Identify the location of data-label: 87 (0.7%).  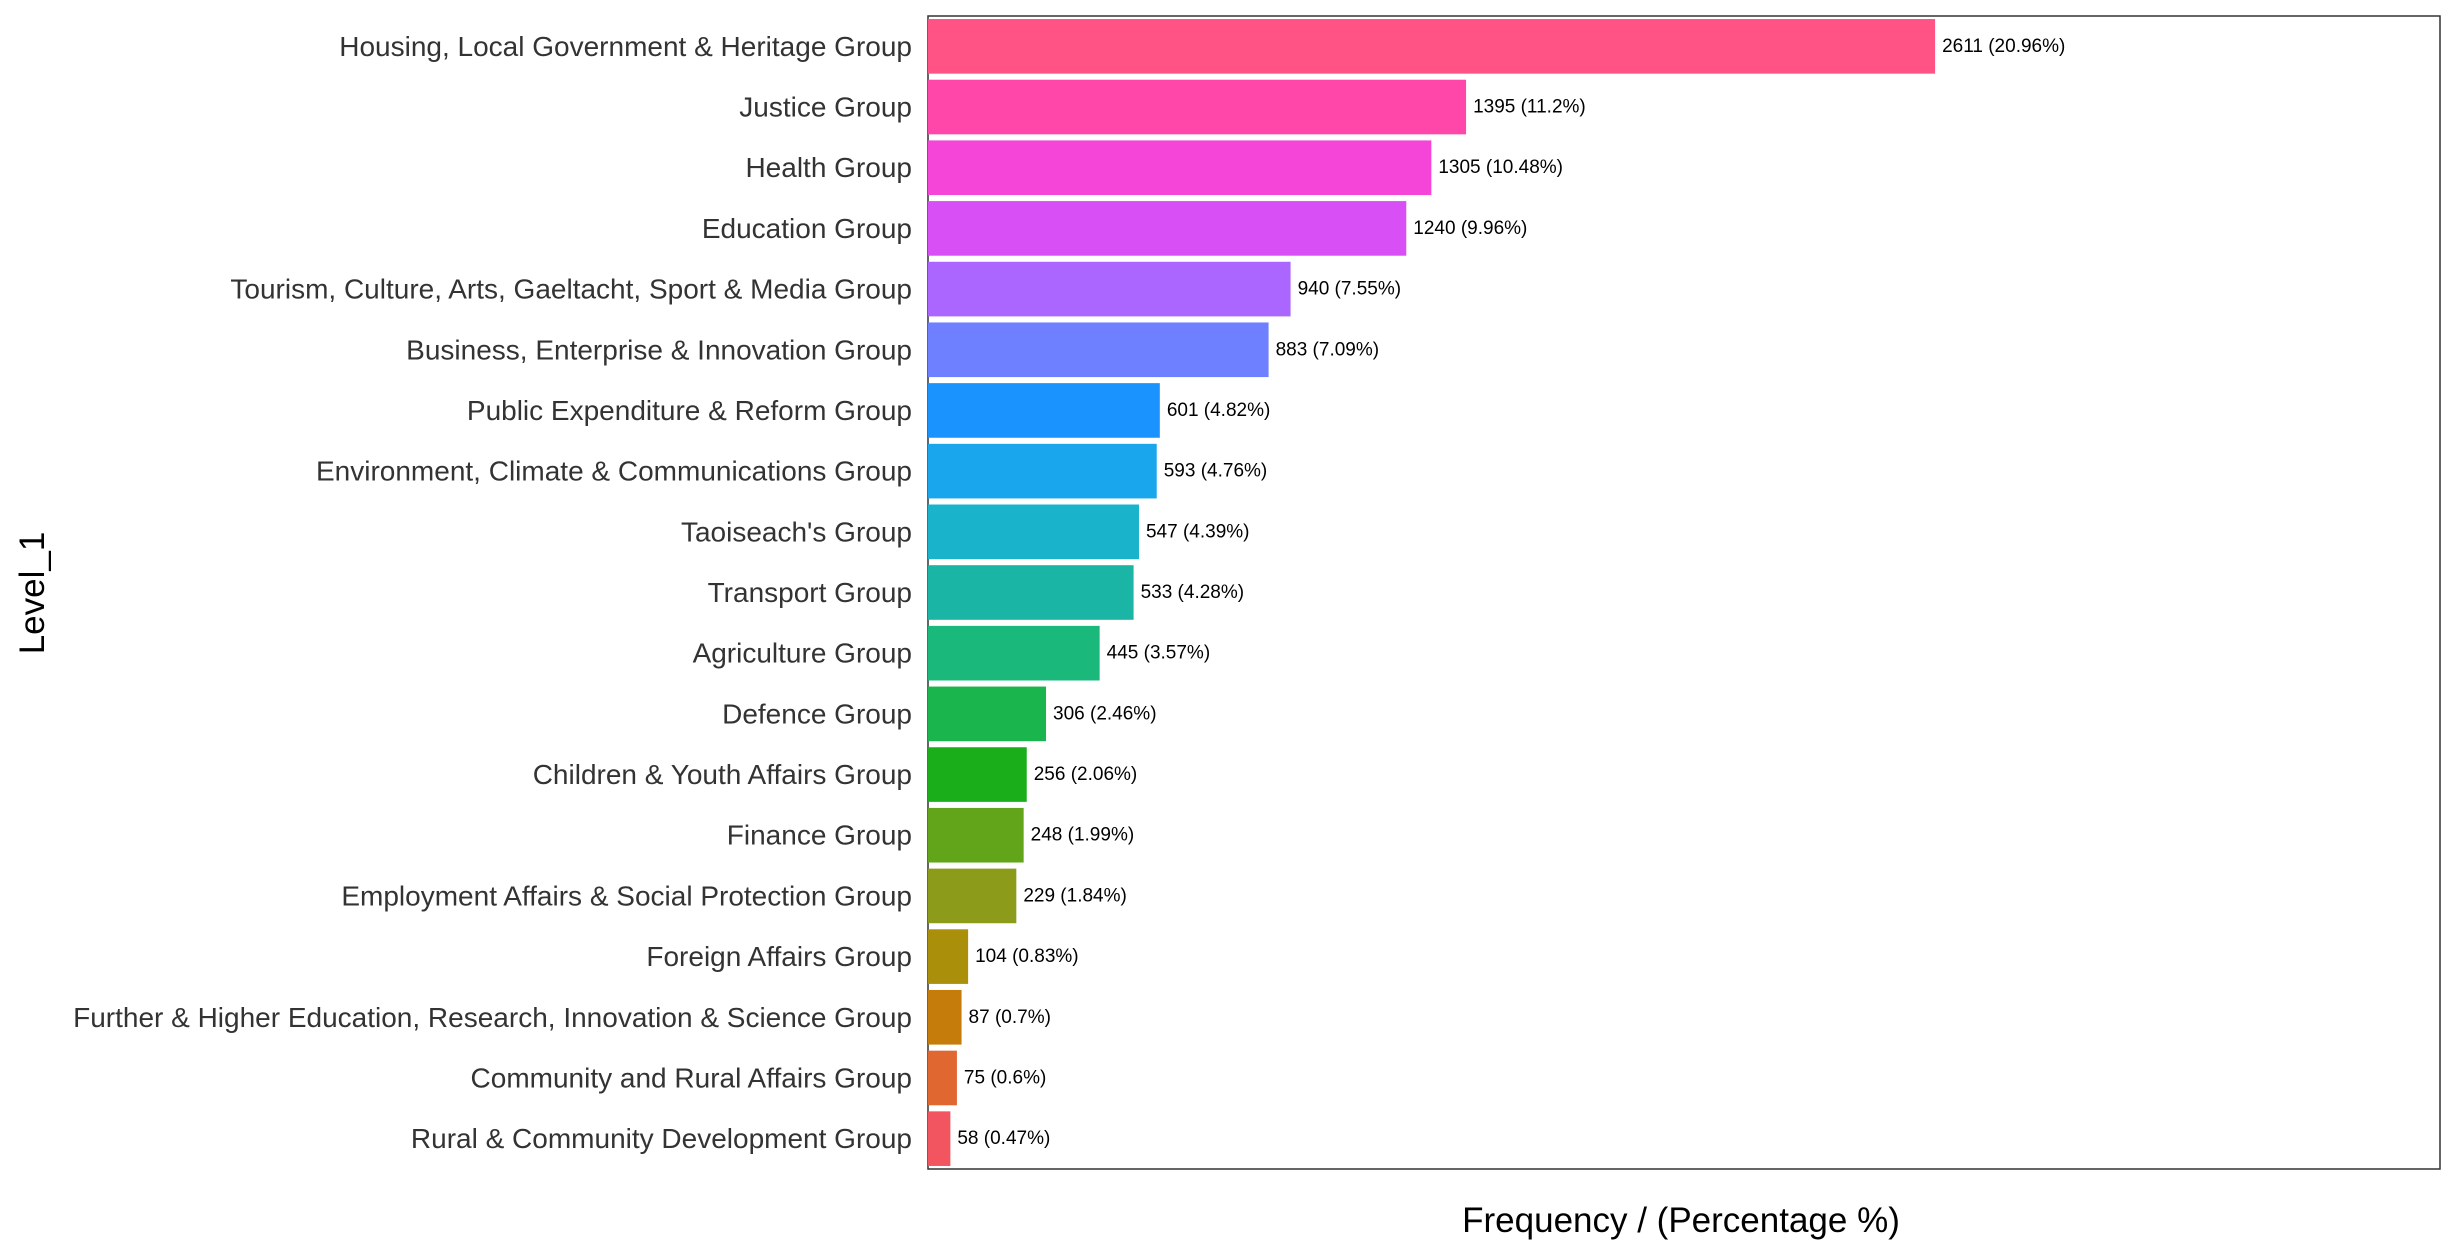
(1010, 1017).